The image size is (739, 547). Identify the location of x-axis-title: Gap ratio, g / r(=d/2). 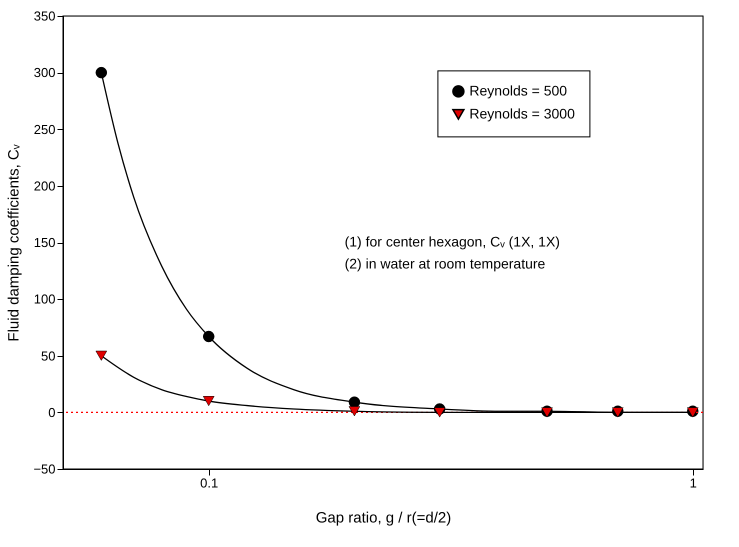
(384, 518).